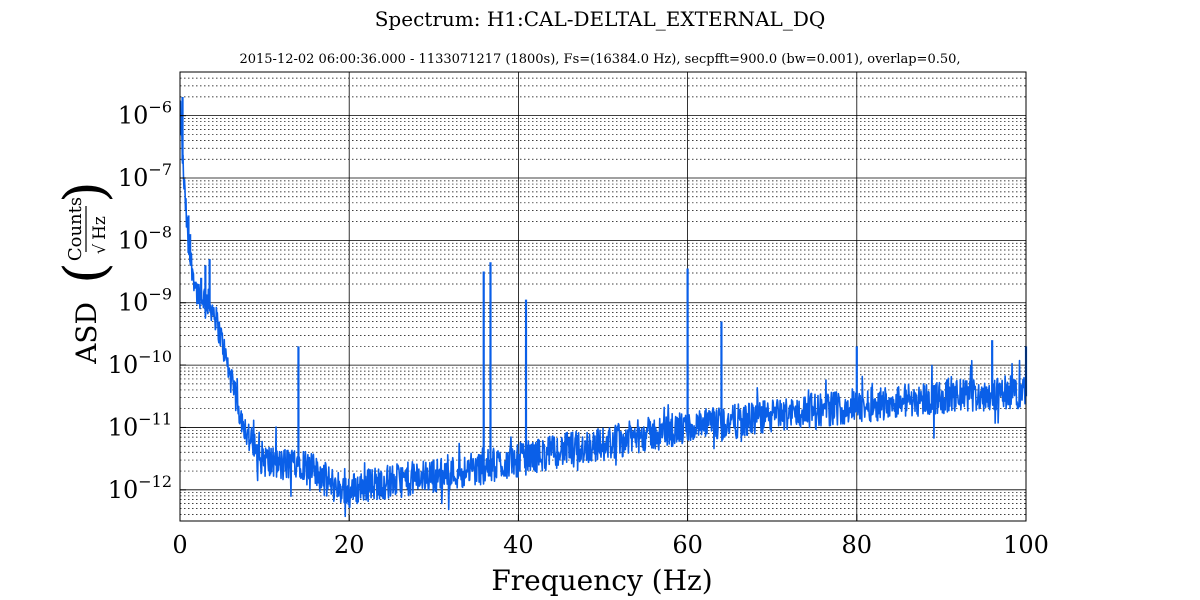  I want to click on y-axis-left-paren: (, so click(85, 273).